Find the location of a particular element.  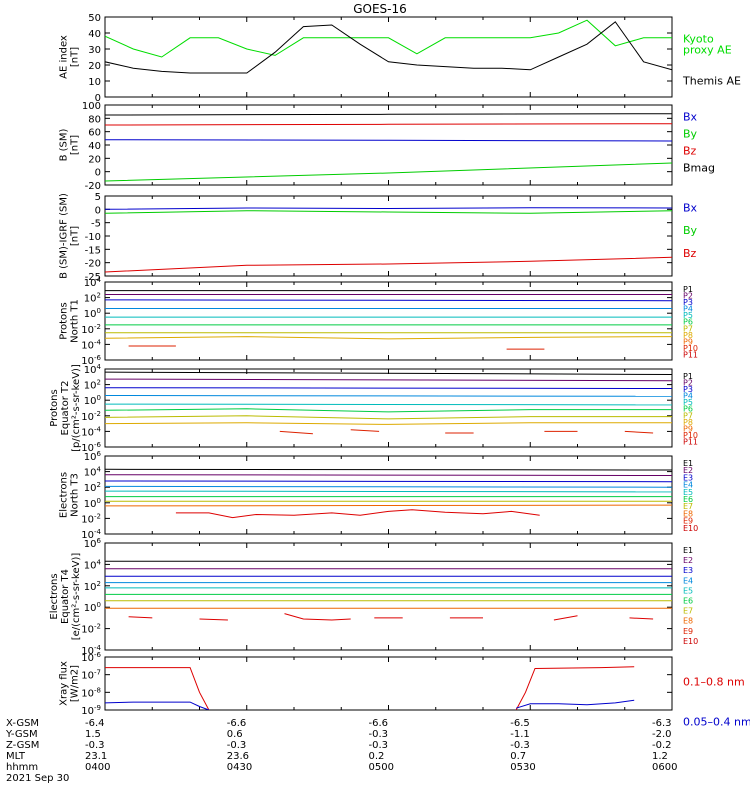

footer-value: 23.1 is located at coordinates (96, 756).